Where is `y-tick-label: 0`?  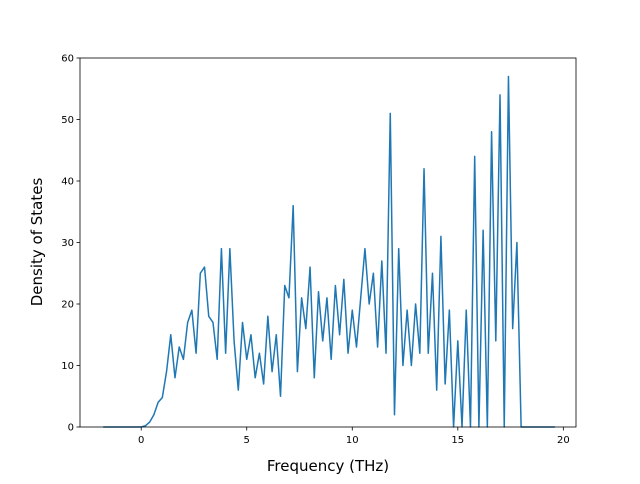 y-tick-label: 0 is located at coordinates (71, 428).